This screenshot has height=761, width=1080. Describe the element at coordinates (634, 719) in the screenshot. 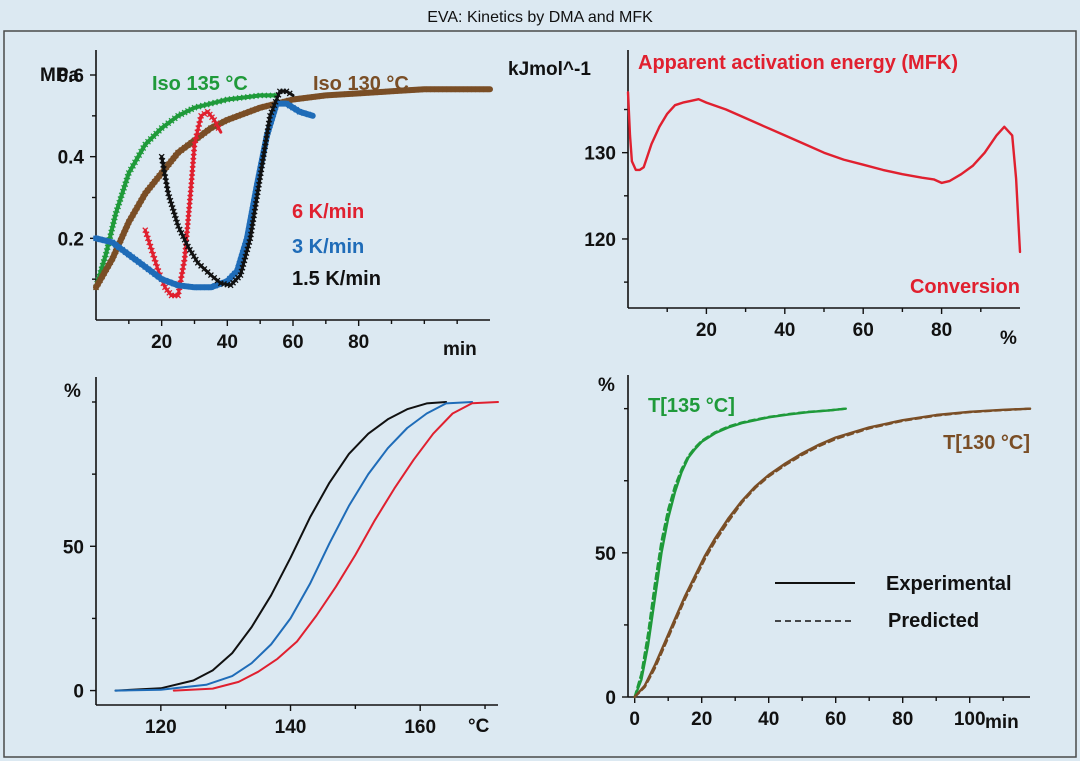

I see `x-tick-label: 0` at that location.